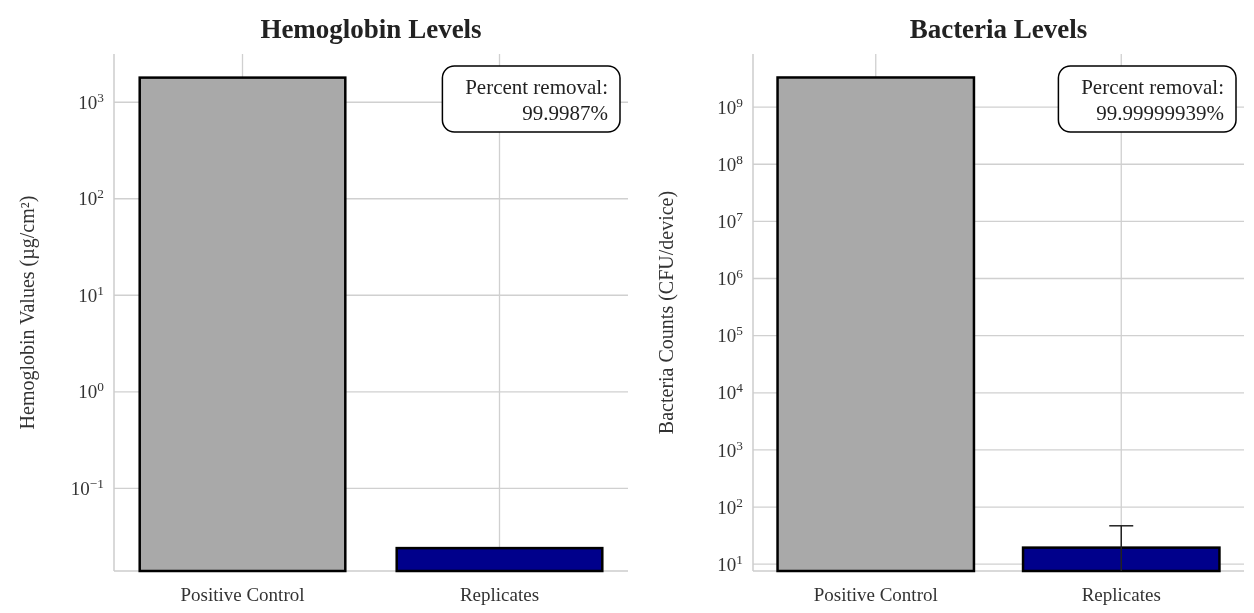 Image resolution: width=1254 pixels, height=613 pixels. Describe the element at coordinates (91, 390) in the screenshot. I see `y-tick-label: 10$^{0}$` at that location.